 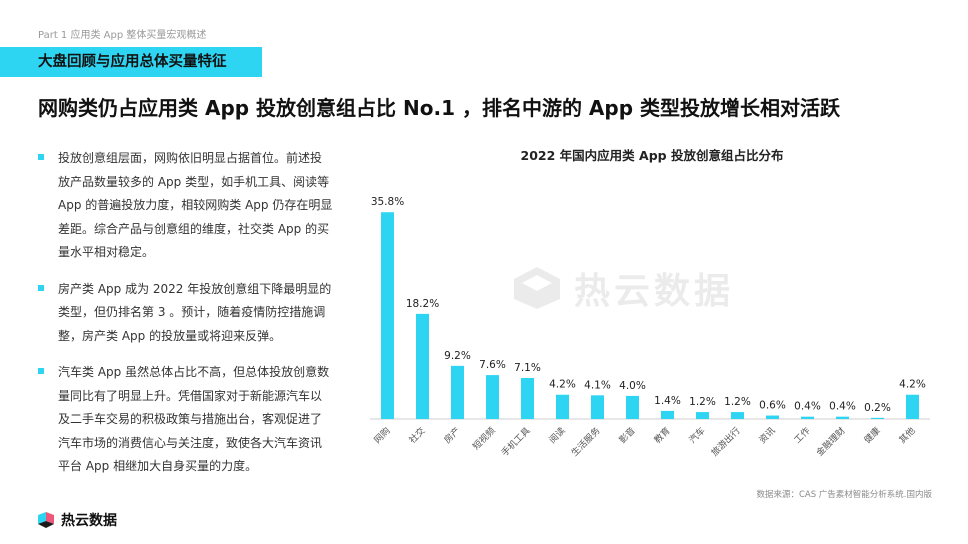 I want to click on tick-label-12: 工作, so click(x=801, y=435).